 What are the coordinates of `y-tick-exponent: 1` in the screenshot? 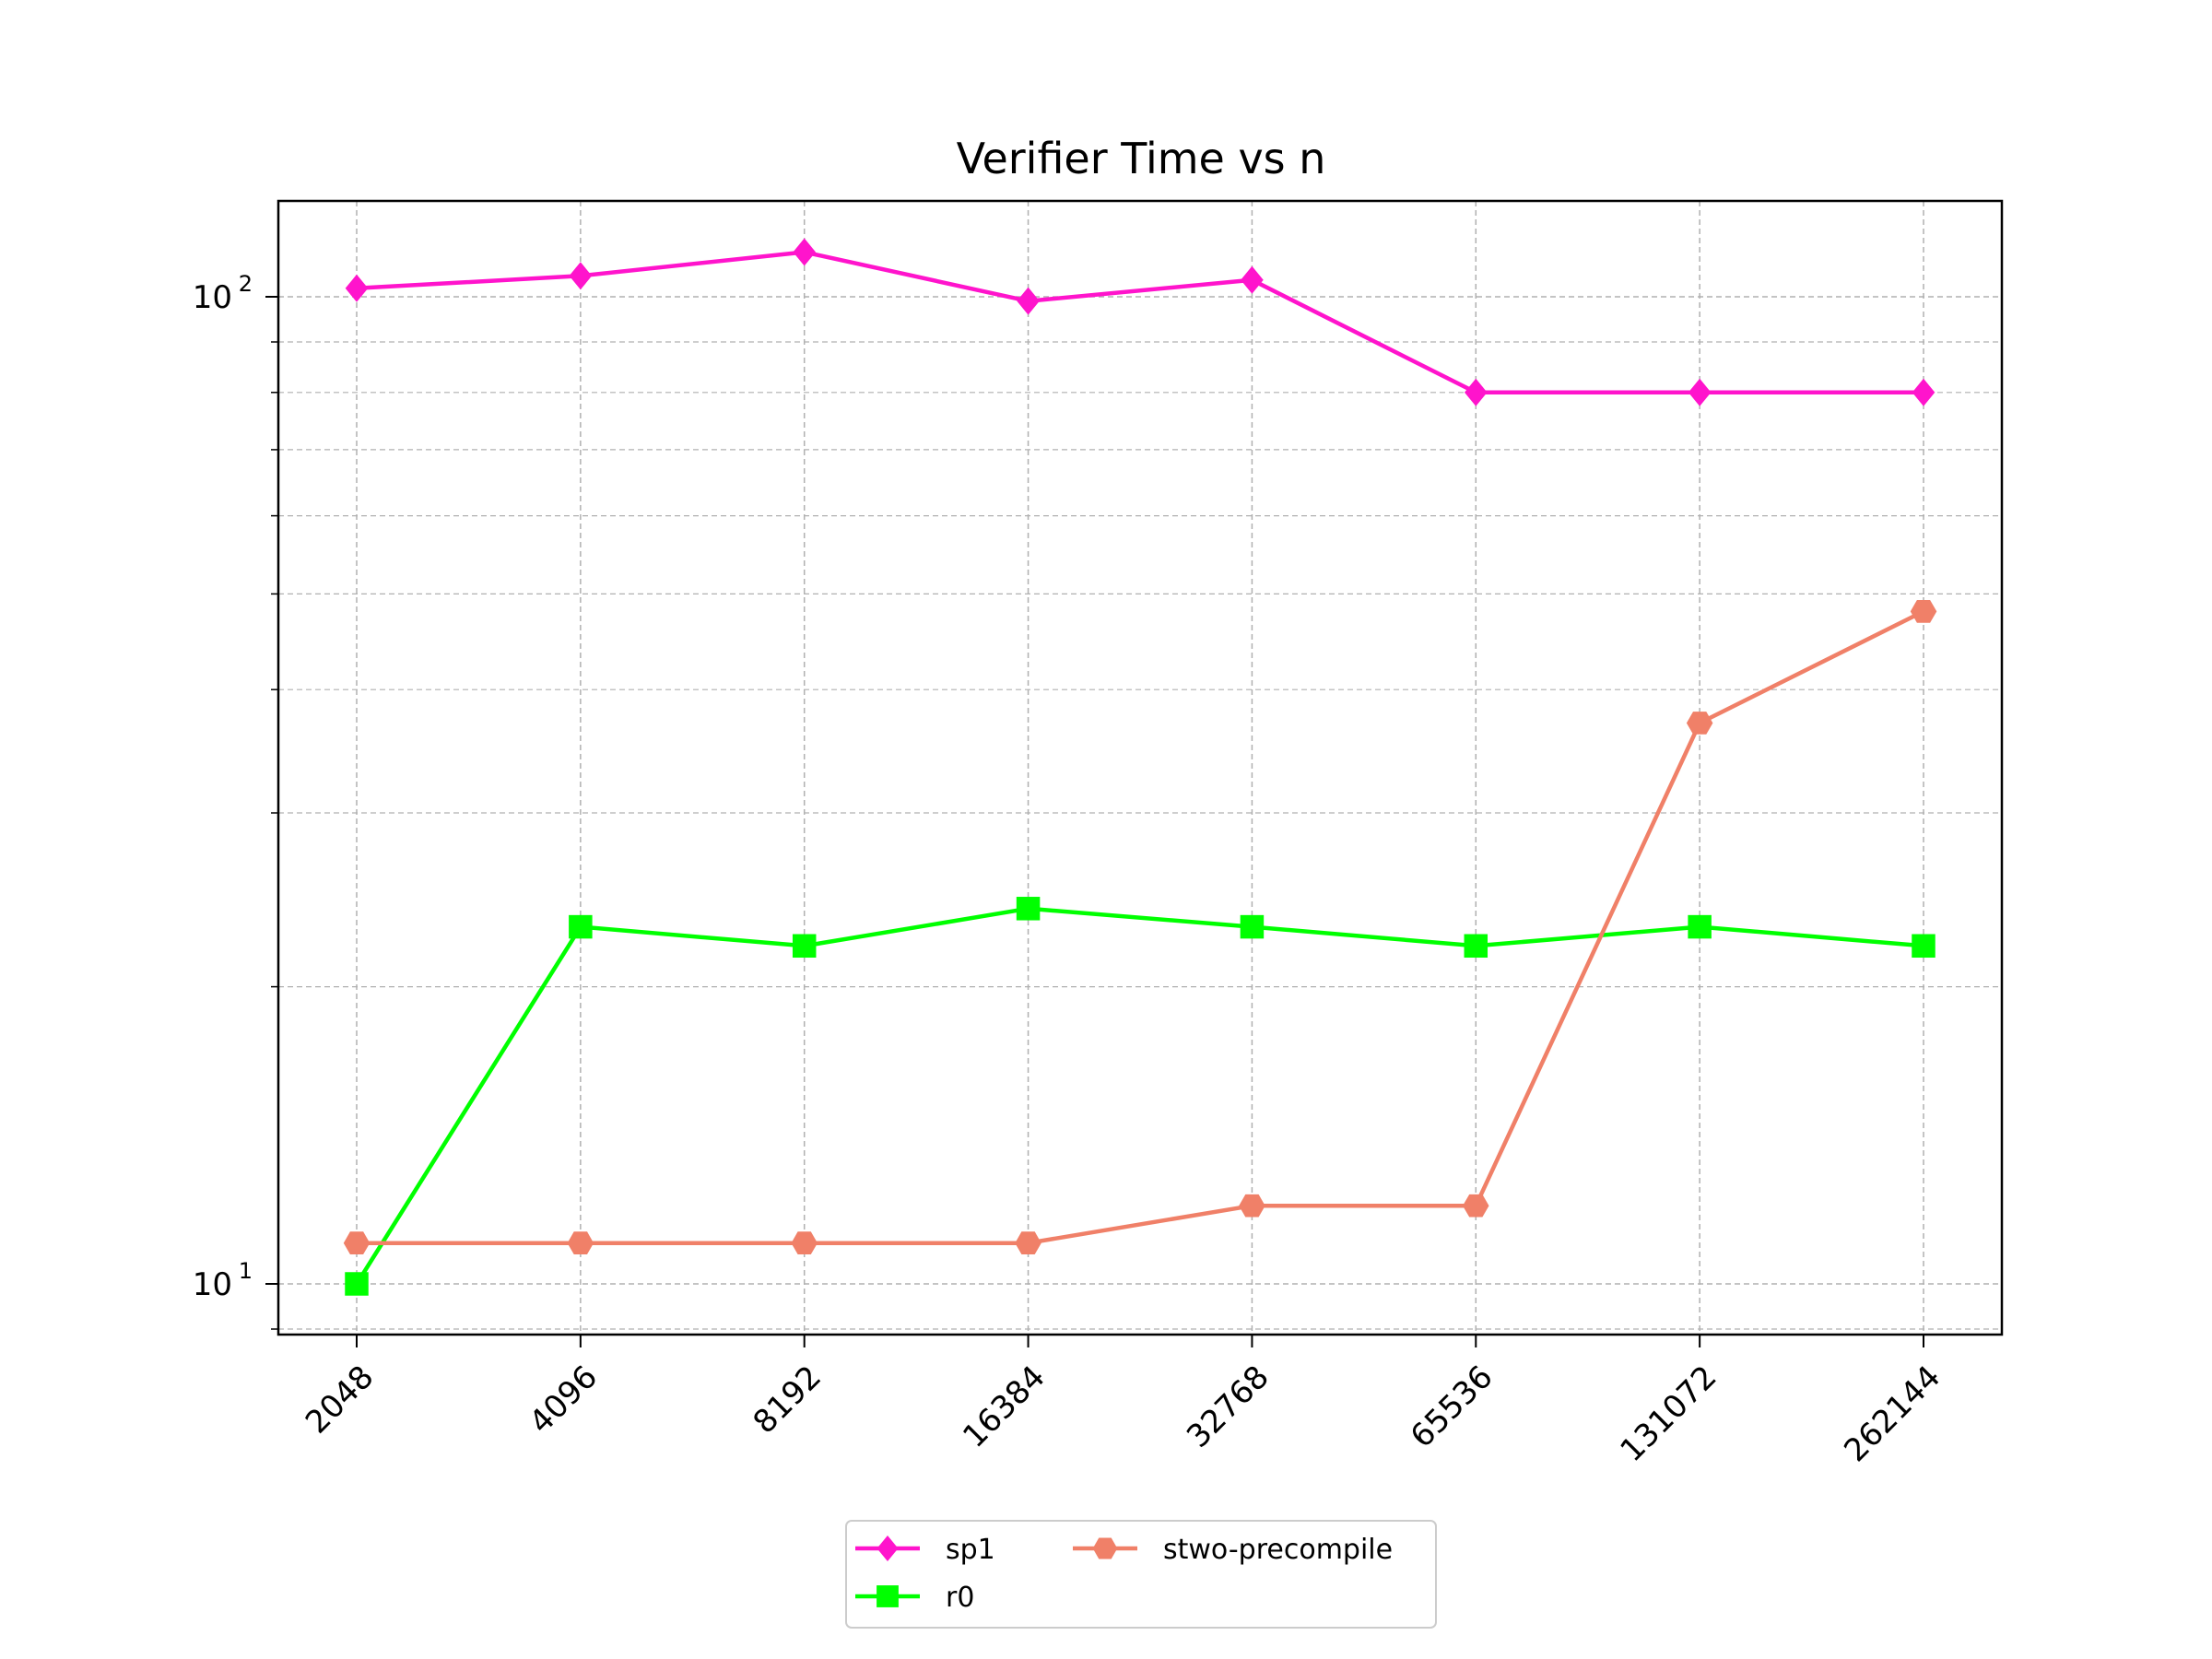 It's located at (246, 1271).